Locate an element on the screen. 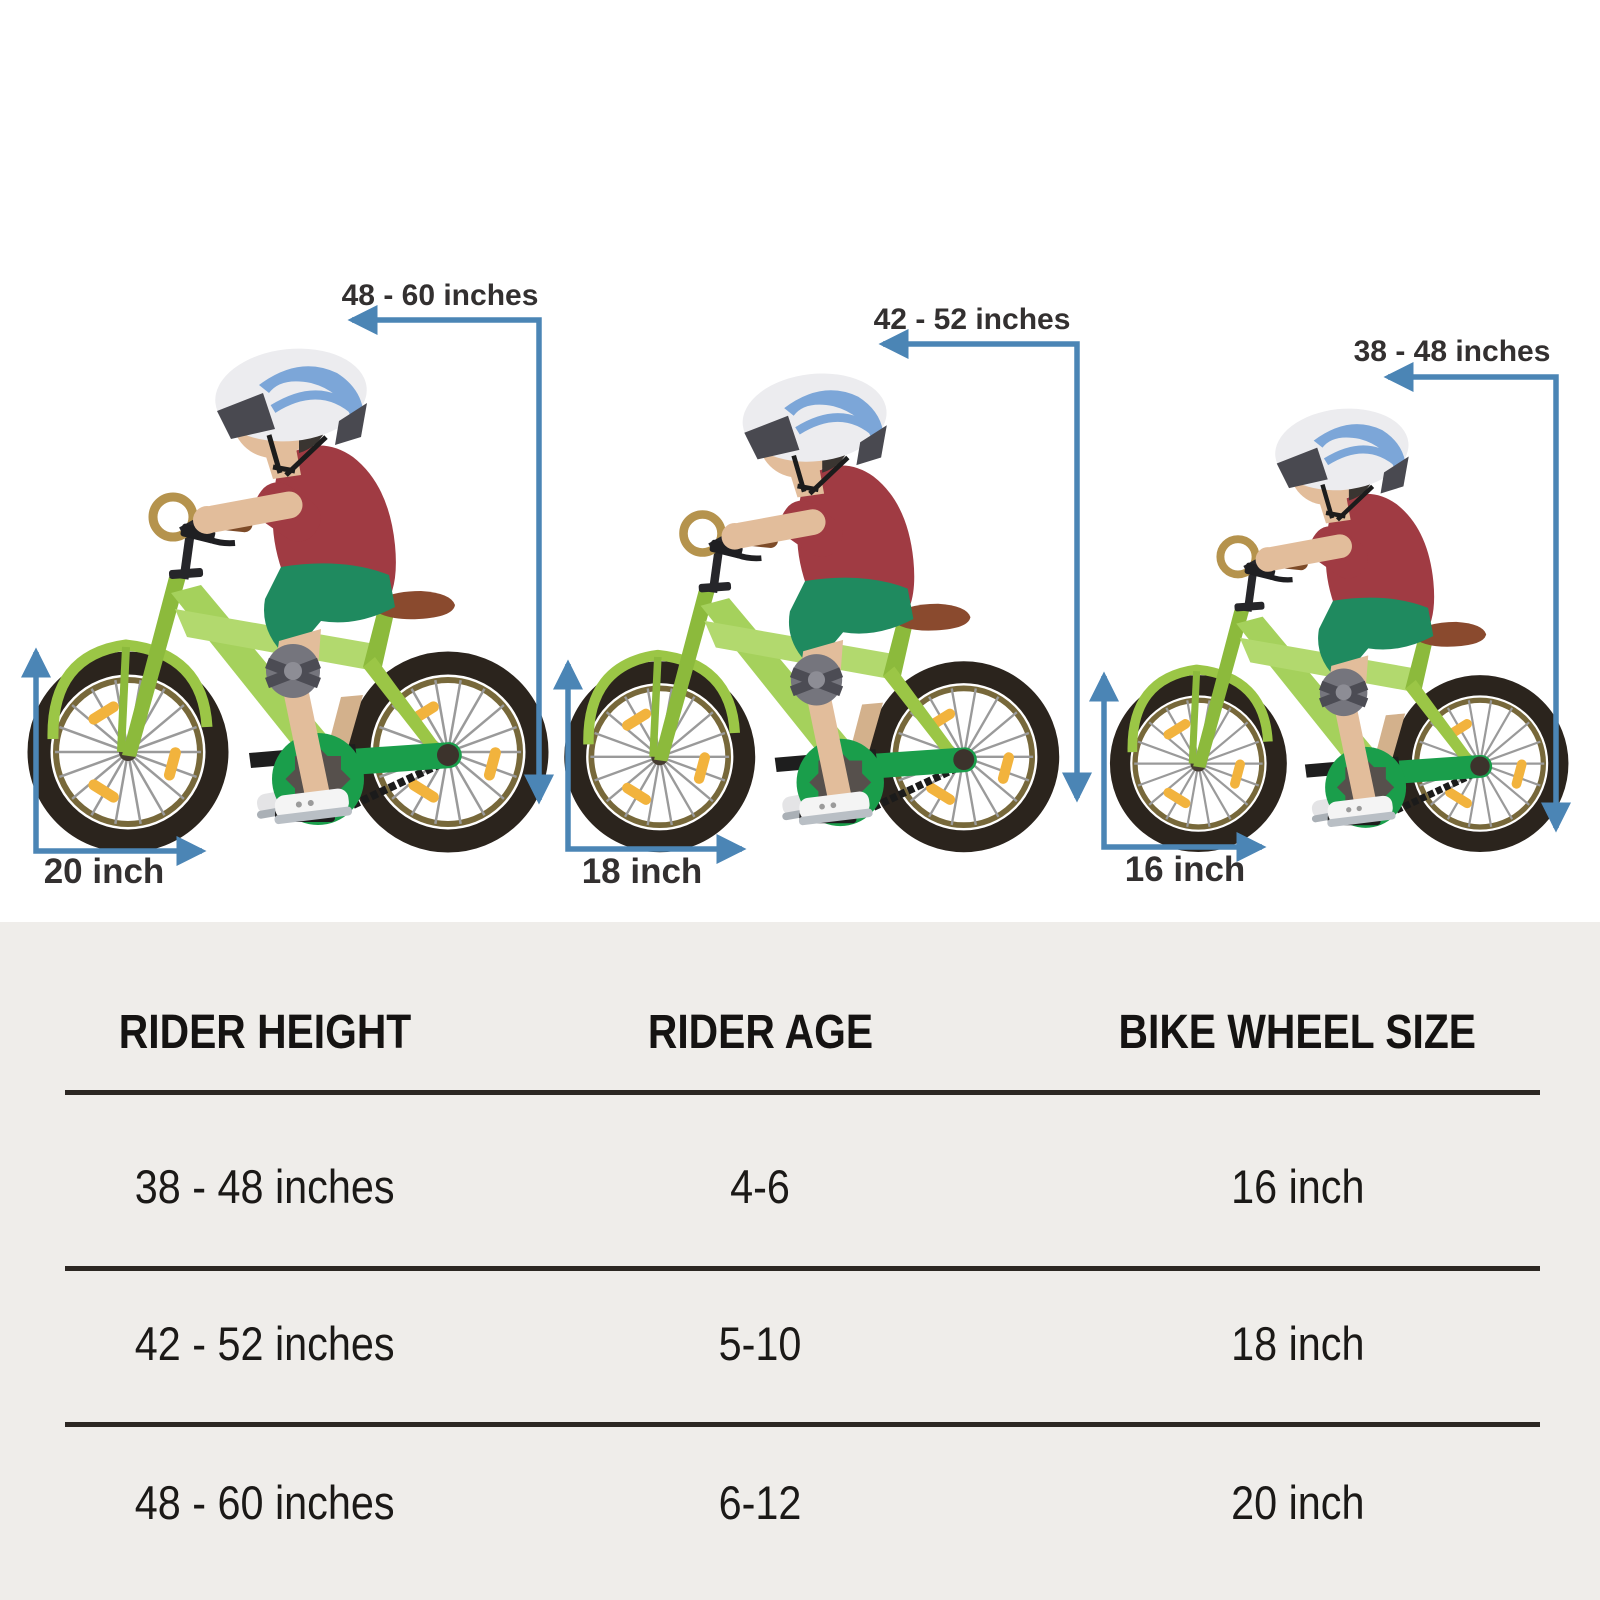  table-header-rider-age: RIDER AGE is located at coordinates (760, 1032).